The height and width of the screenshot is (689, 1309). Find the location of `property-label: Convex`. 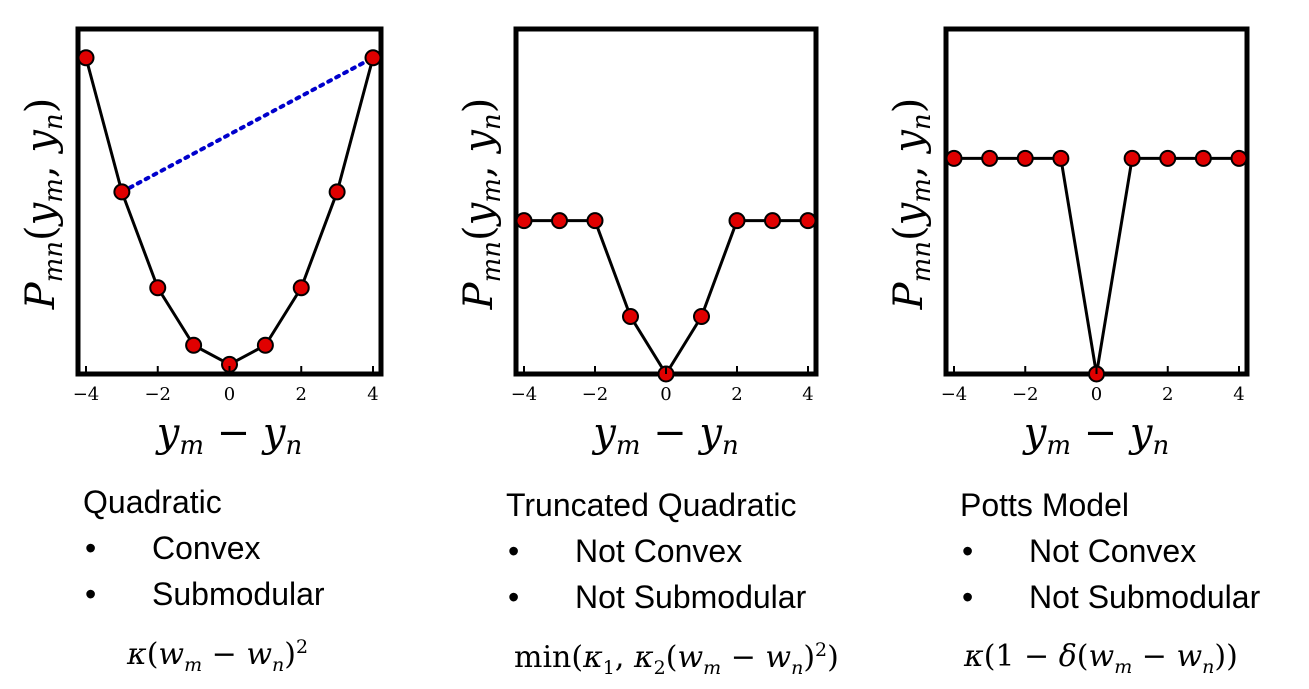

property-label: Convex is located at coordinates (206, 548).